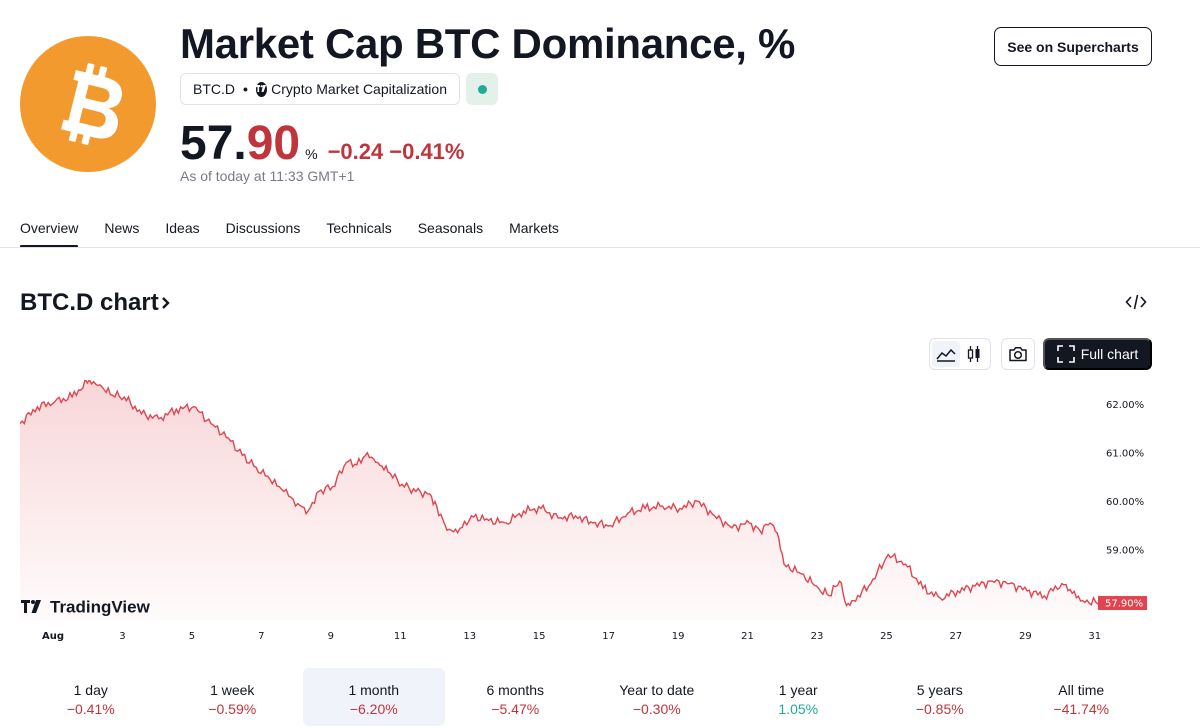  I want to click on tradingview-watermark: TradingView, so click(86, 607).